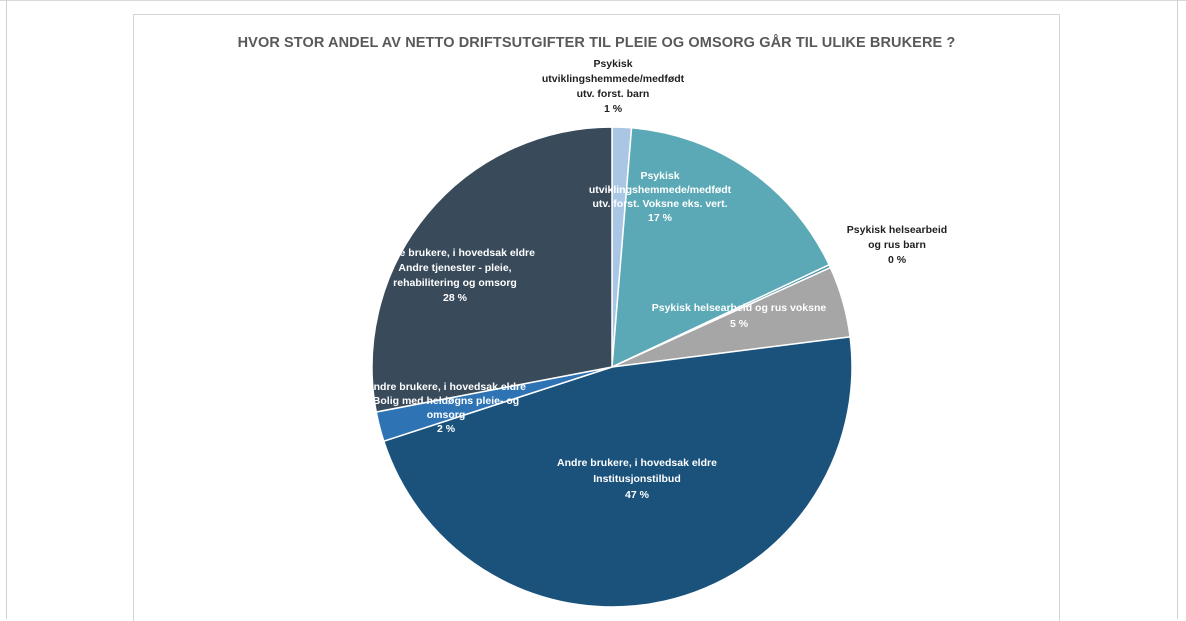 The image size is (1186, 621). What do you see at coordinates (739, 316) in the screenshot?
I see `pie-slice-label-4: Psykisk helsearbeid og rus voksne 5 %` at bounding box center [739, 316].